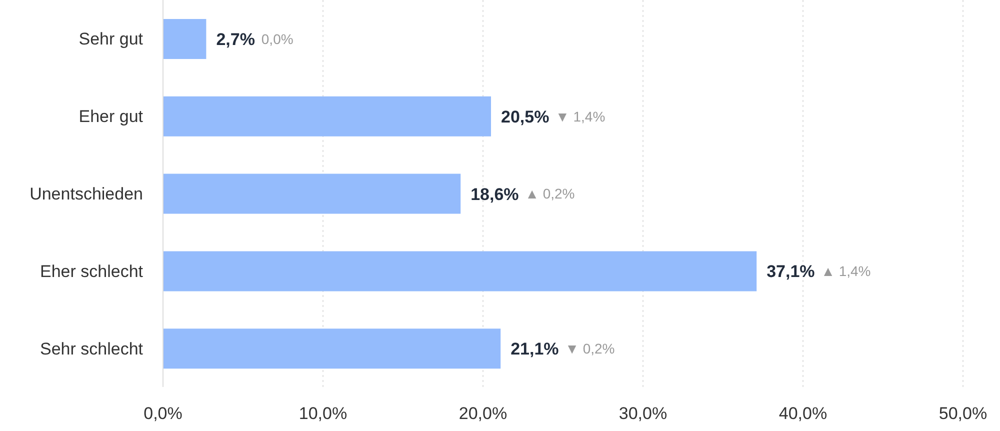 The height and width of the screenshot is (431, 1000). Describe the element at coordinates (963, 414) in the screenshot. I see `x-tick-label: 50,0%` at that location.